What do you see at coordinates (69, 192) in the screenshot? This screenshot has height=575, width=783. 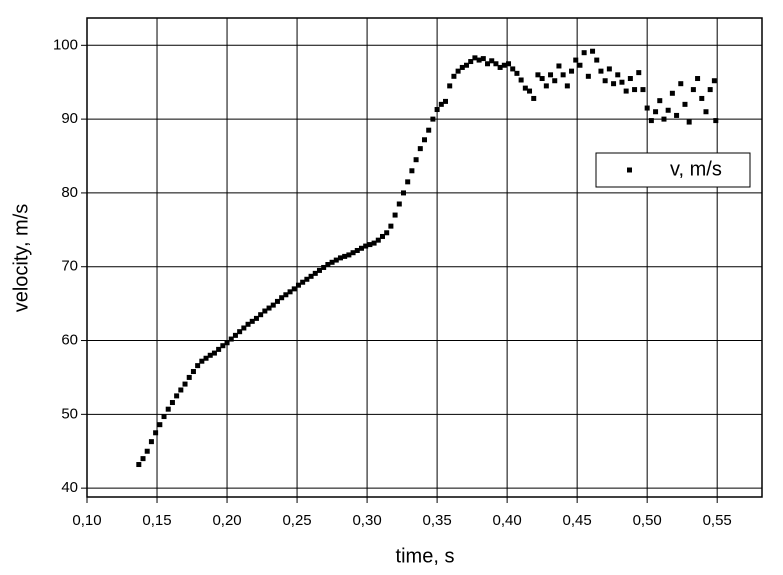 I see `y-tick-label: 80` at bounding box center [69, 192].